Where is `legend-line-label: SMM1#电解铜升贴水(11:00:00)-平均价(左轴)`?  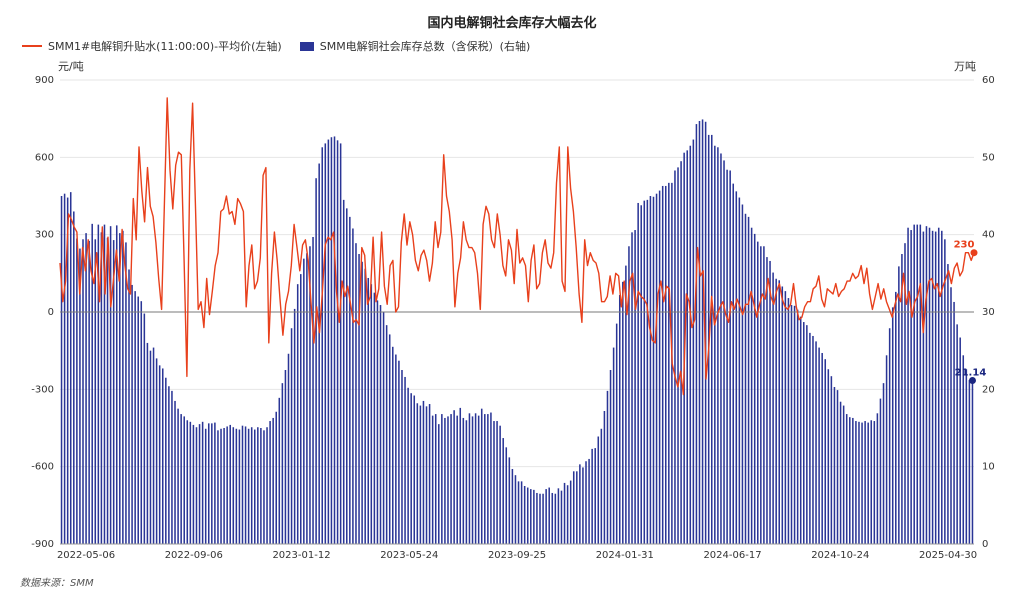
legend-line-label: SMM1#电解铜升贴水(11:00:00)-平均价(左轴) is located at coordinates (165, 46).